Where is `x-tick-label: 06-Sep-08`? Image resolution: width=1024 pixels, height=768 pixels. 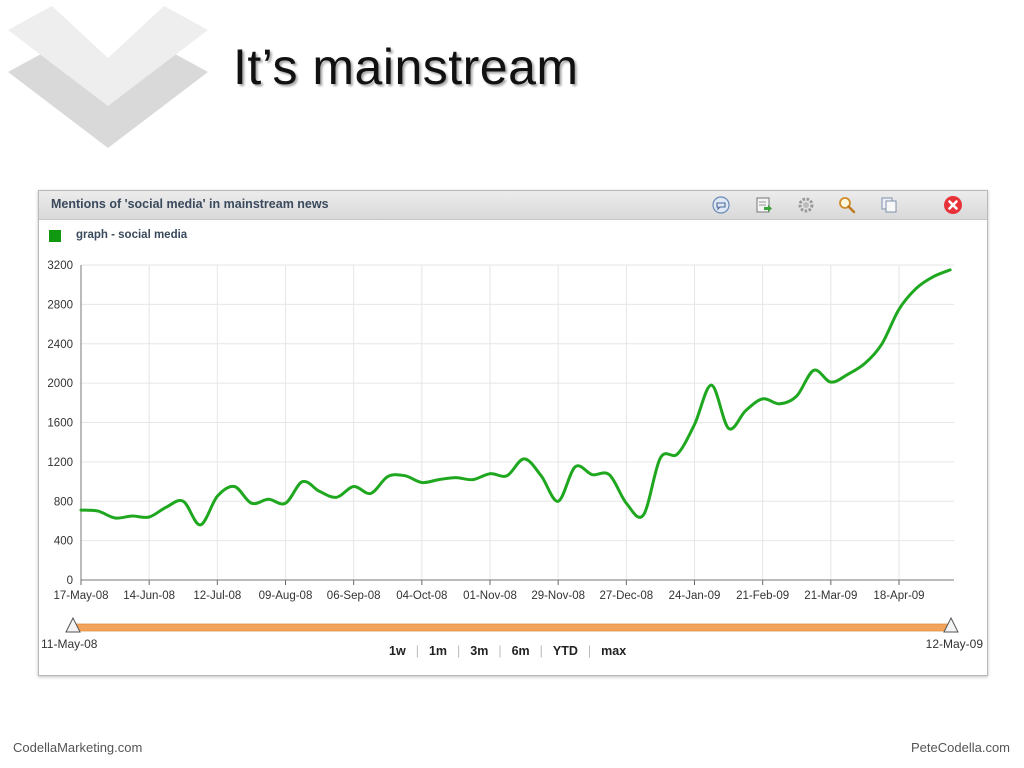
x-tick-label: 06-Sep-08 is located at coordinates (354, 596).